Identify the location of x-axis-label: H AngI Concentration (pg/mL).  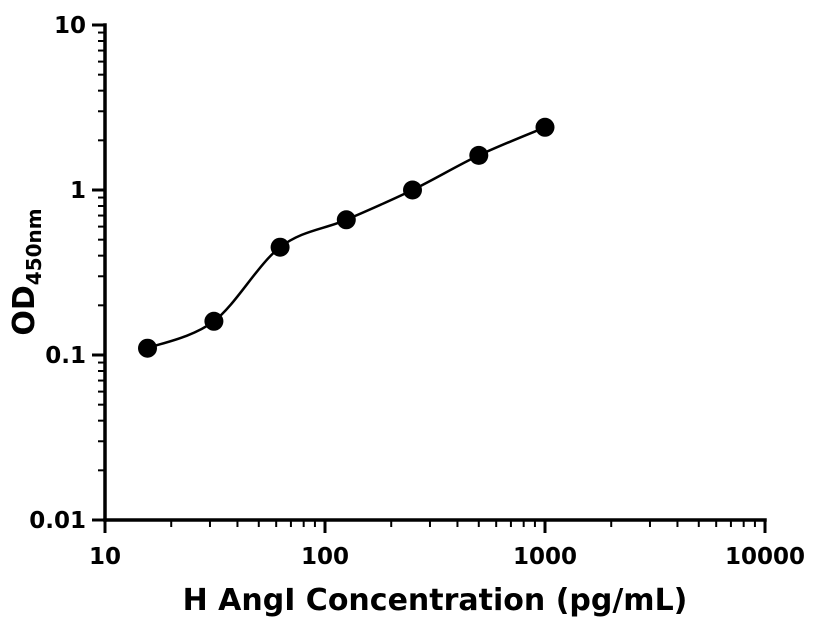
(435, 600).